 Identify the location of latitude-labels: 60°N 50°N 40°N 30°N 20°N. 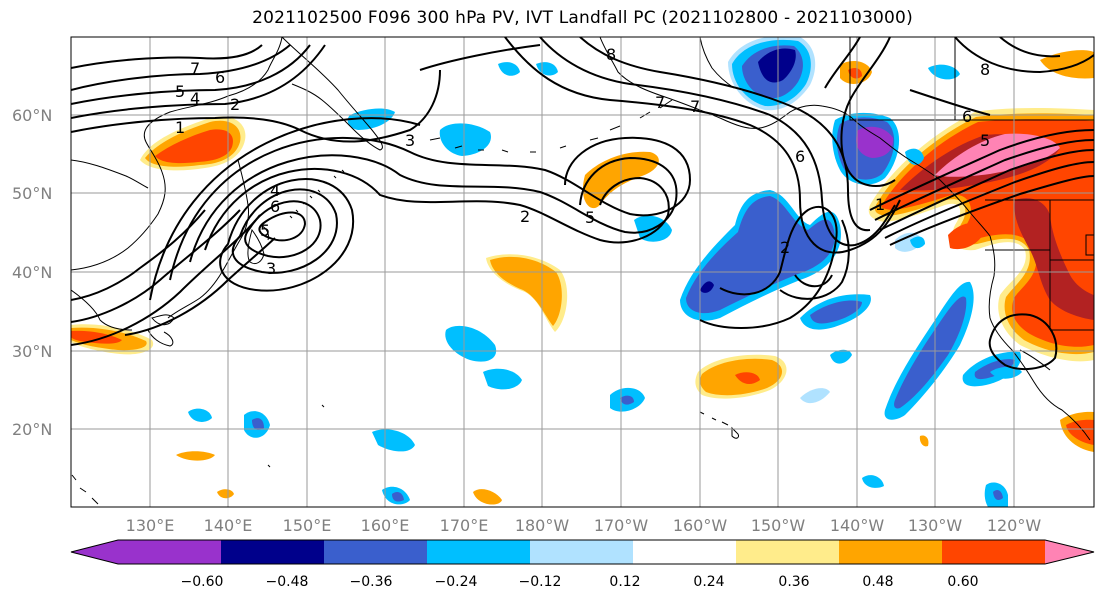
(32, 272).